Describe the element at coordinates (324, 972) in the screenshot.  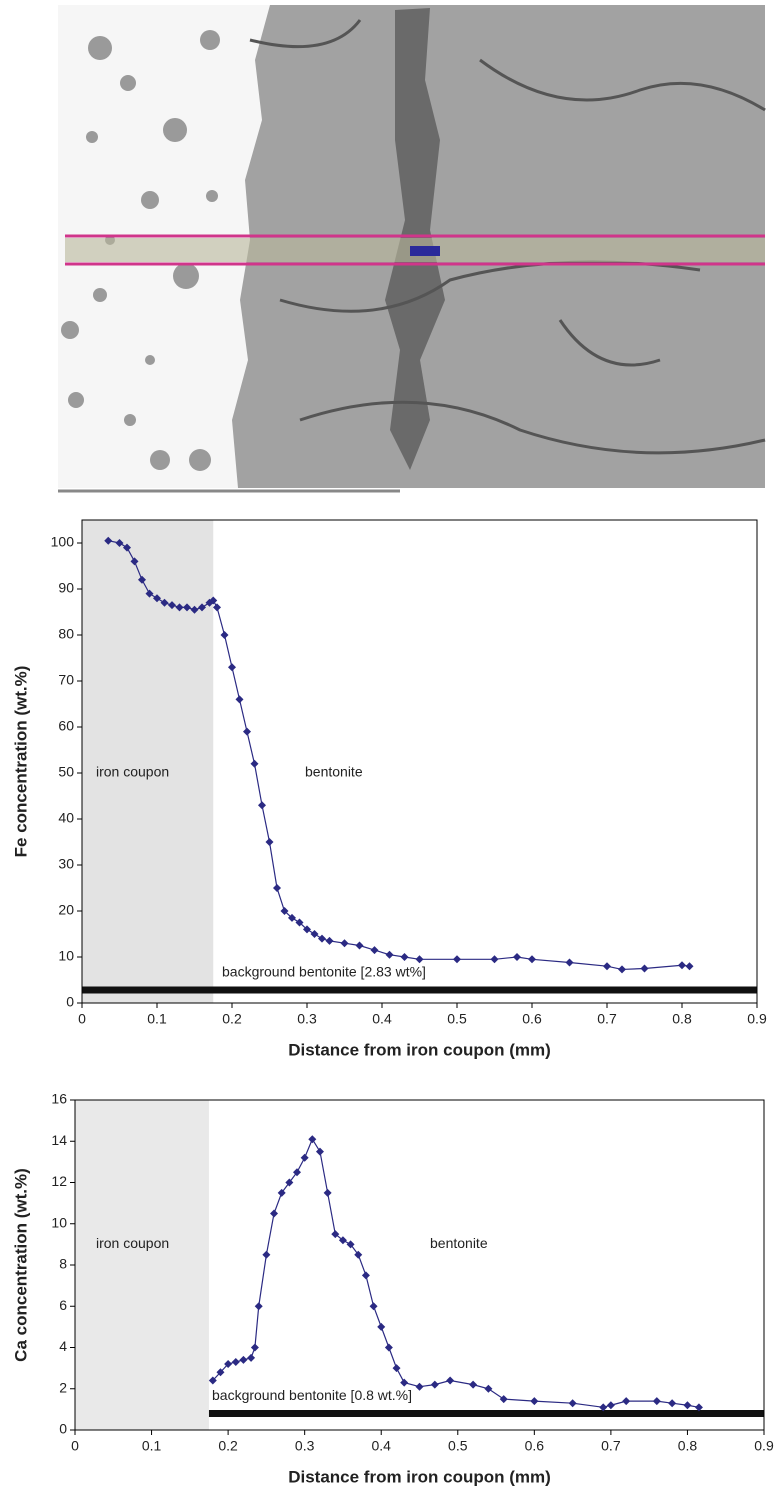
I see `background-label: background bentonite [2.83 wt%]` at that location.